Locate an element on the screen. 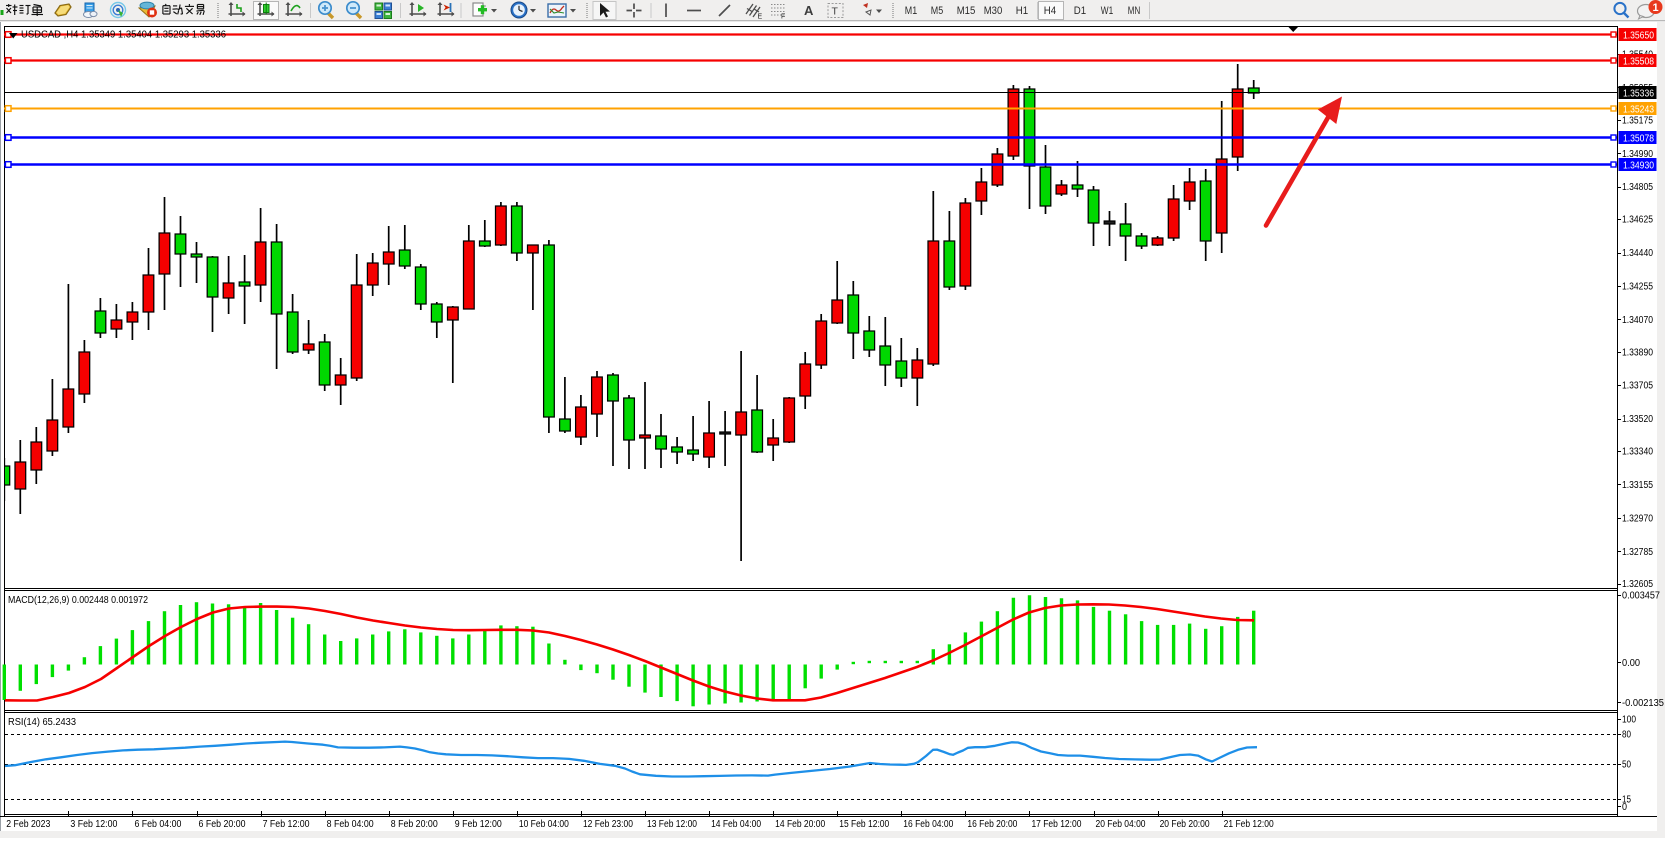 The image size is (1665, 843). svg-text: E is located at coordinates (760, 17).